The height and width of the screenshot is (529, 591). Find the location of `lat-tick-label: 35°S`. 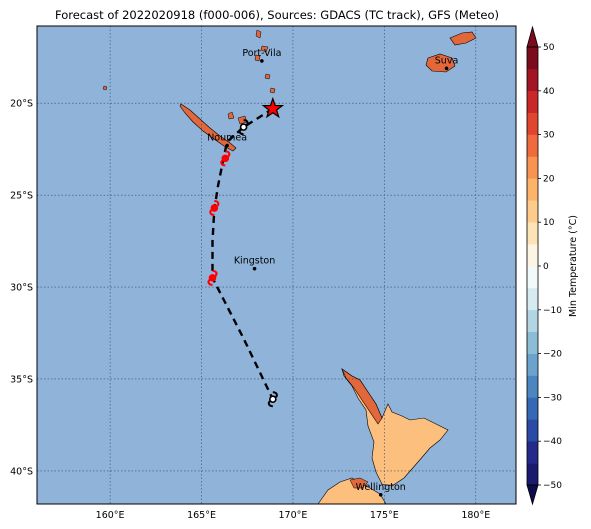

lat-tick-label: 35°S is located at coordinates (21, 379).